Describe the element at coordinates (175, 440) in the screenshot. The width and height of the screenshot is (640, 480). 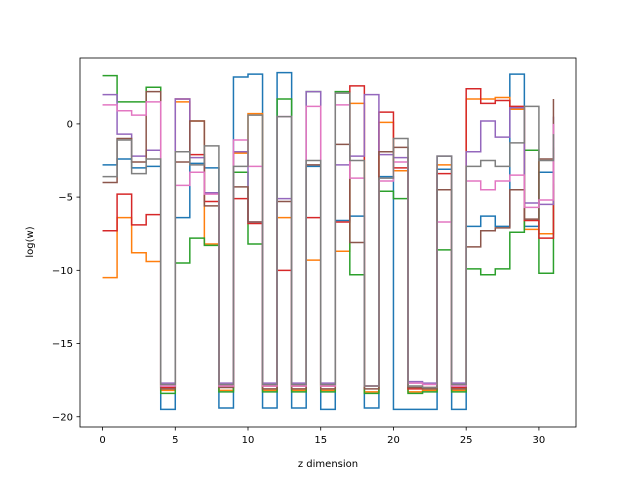
I see `x-tick-label: 5` at that location.